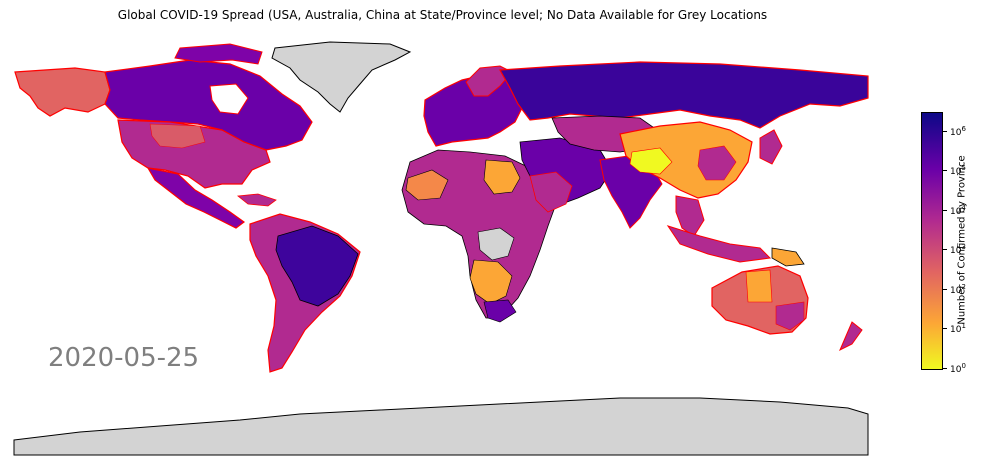 This screenshot has width=993, height=468. Describe the element at coordinates (196, 198) in the screenshot. I see `region-mexico` at that location.